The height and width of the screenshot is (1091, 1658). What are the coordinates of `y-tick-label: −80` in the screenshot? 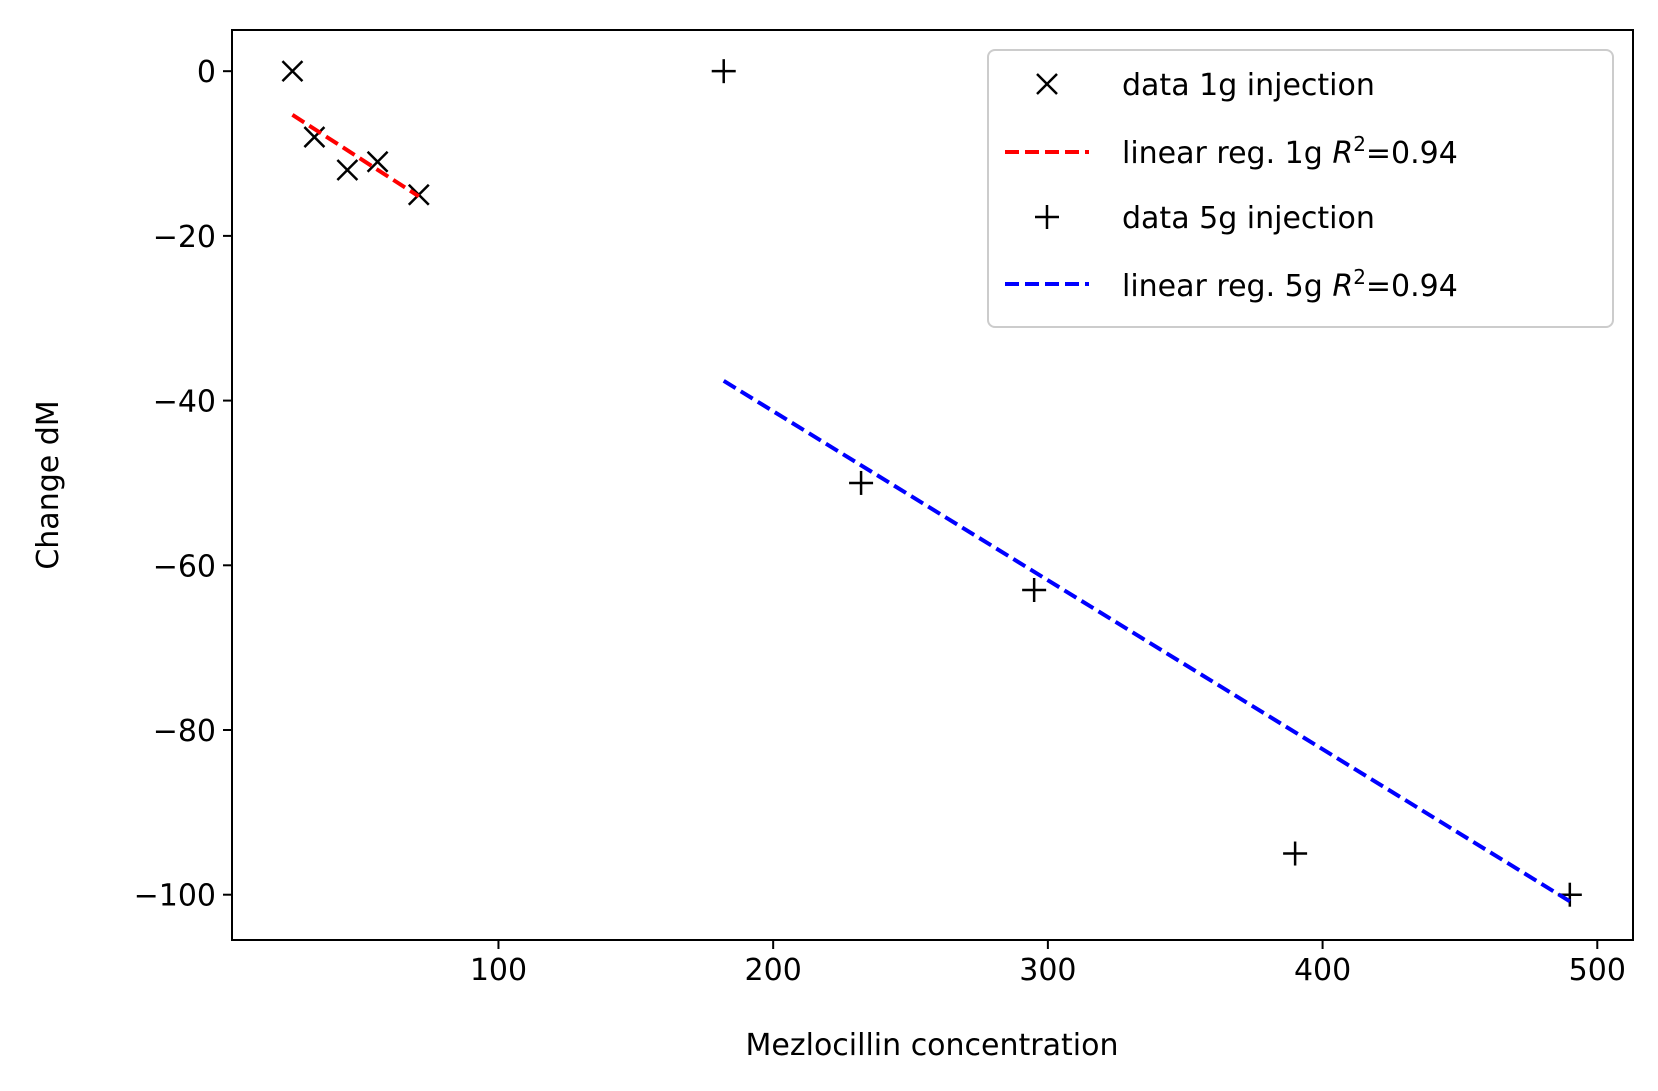 It's located at (184, 731).